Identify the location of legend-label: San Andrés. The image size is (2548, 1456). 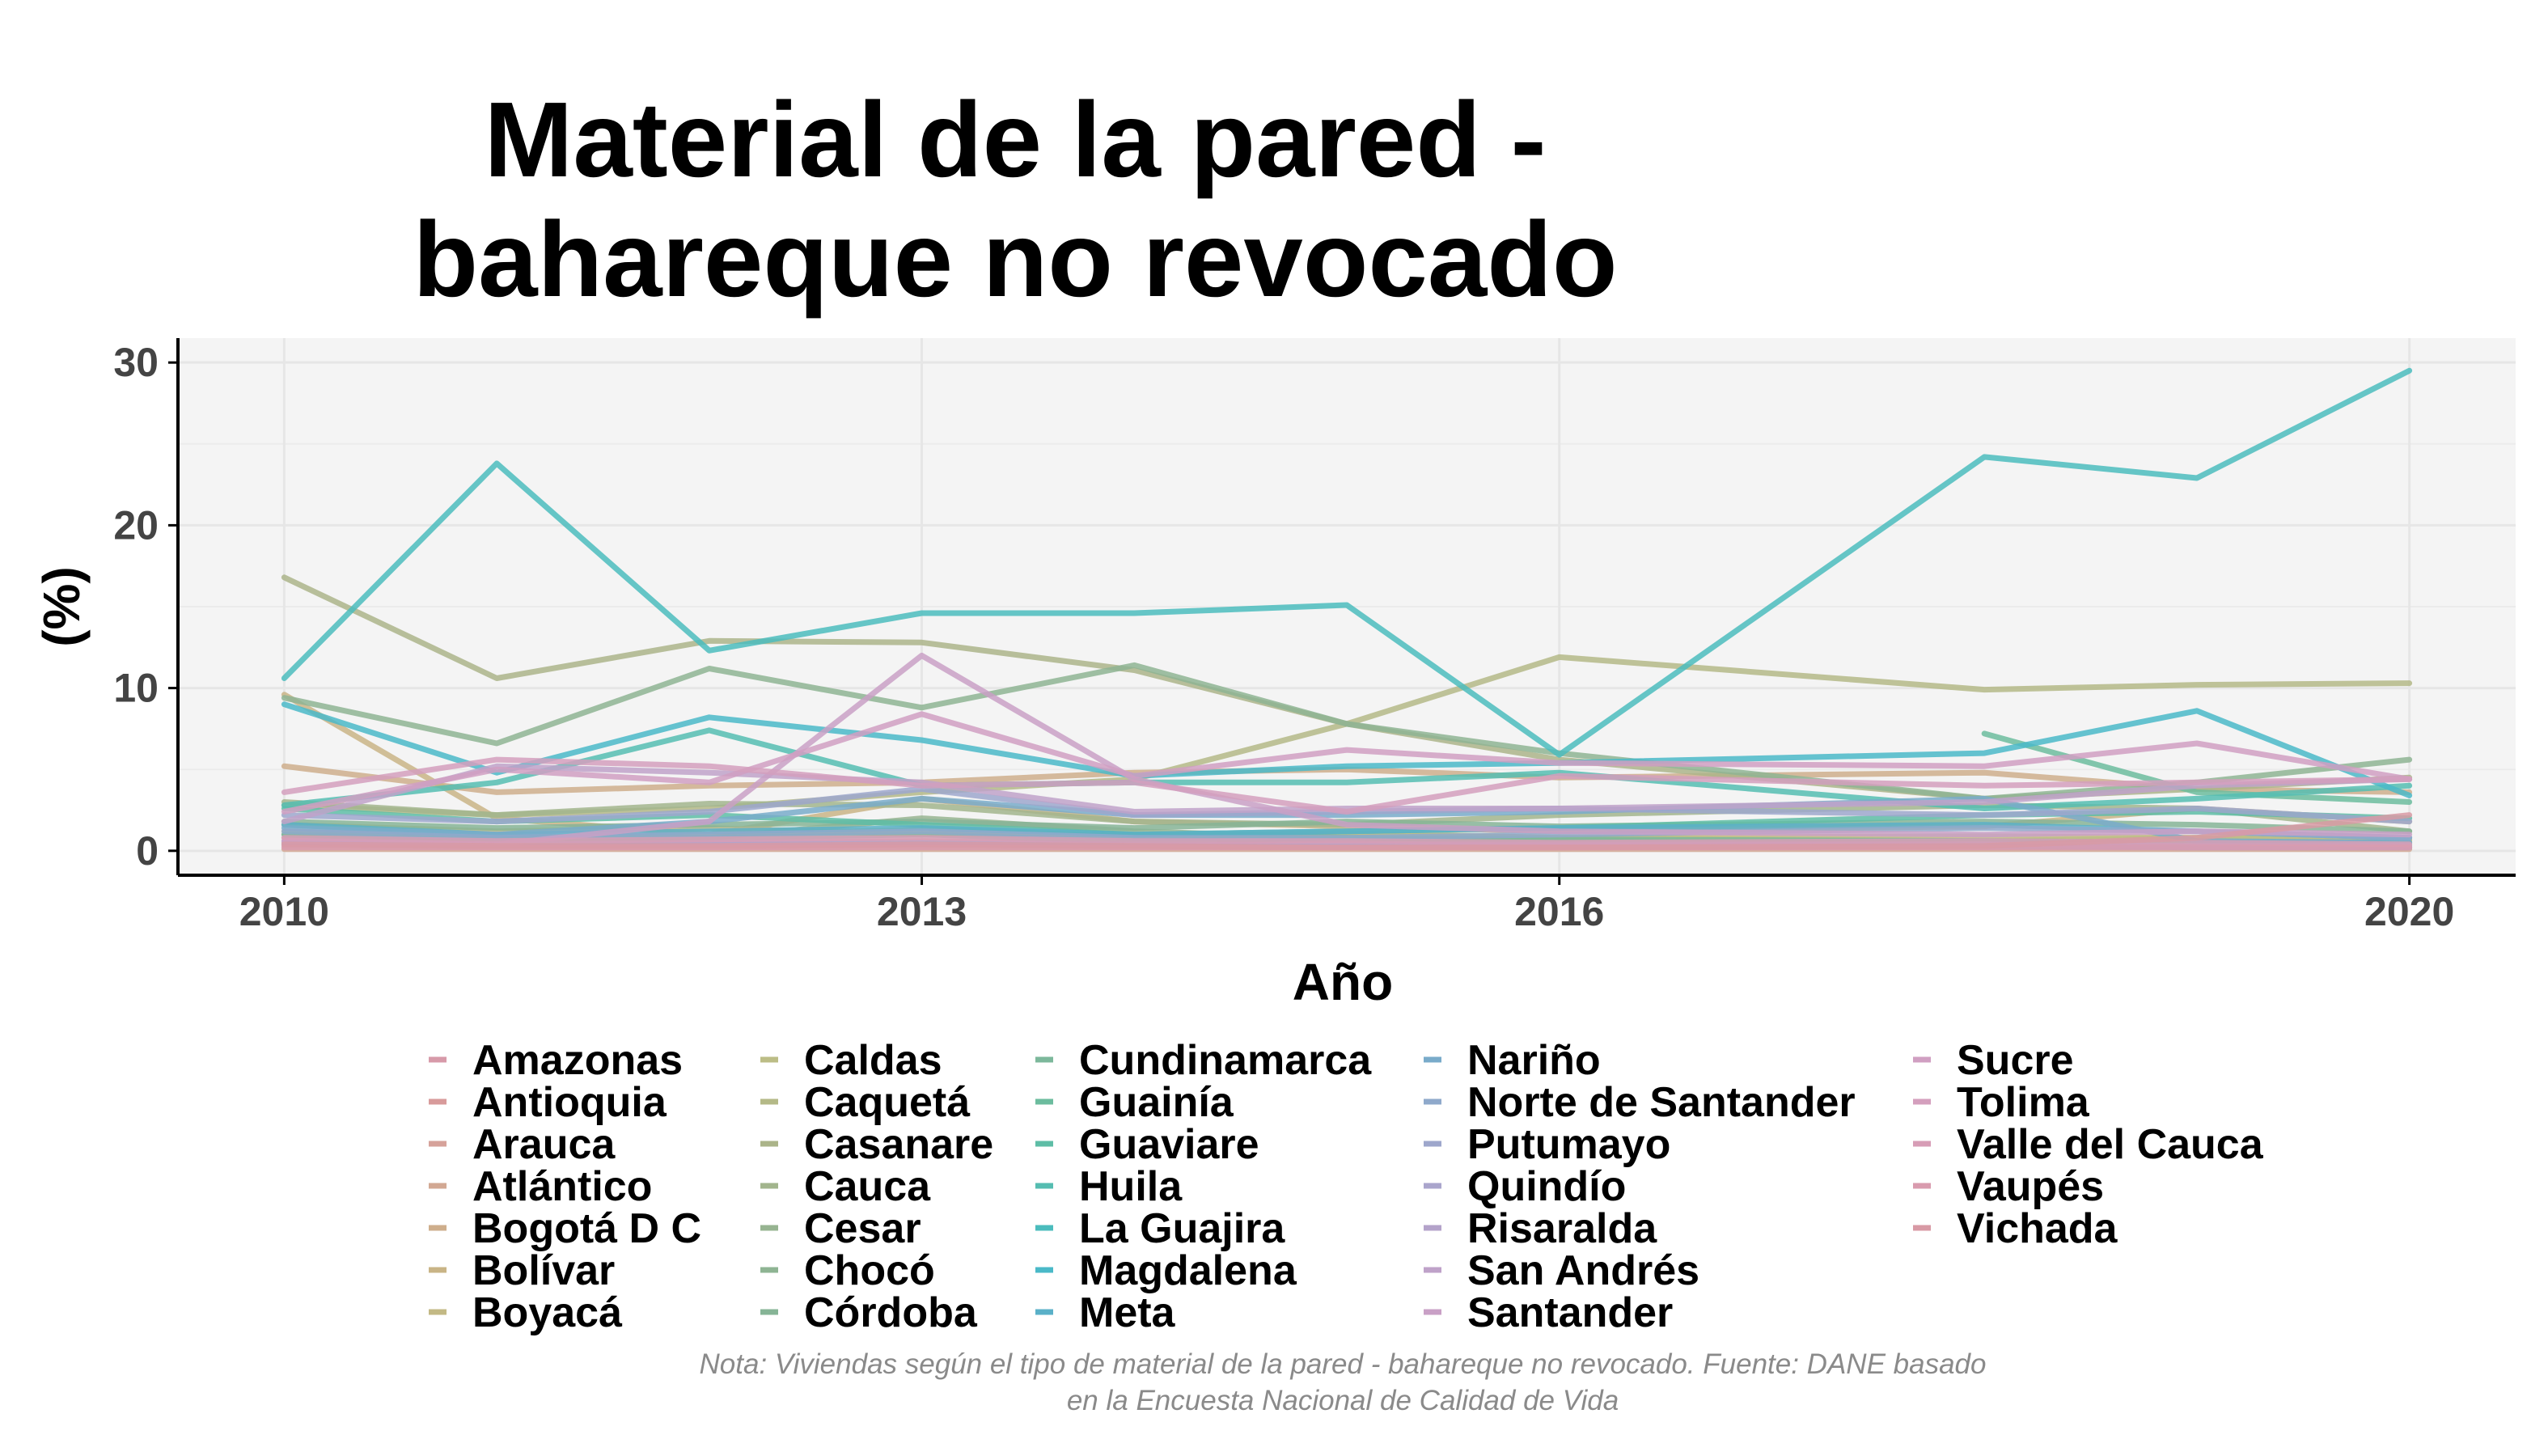
(1583, 1270).